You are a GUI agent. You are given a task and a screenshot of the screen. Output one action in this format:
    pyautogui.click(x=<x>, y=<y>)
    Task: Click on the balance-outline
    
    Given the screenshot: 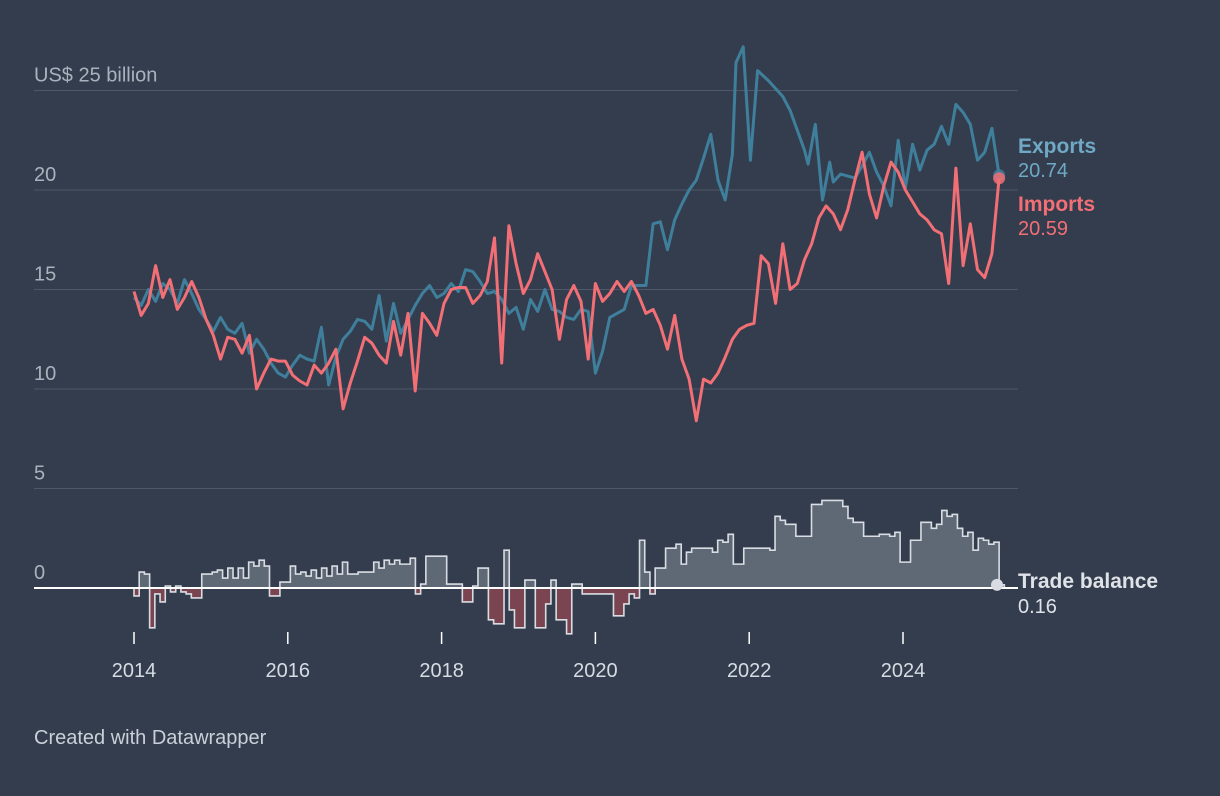 What is the action you would take?
    pyautogui.click(x=569, y=567)
    